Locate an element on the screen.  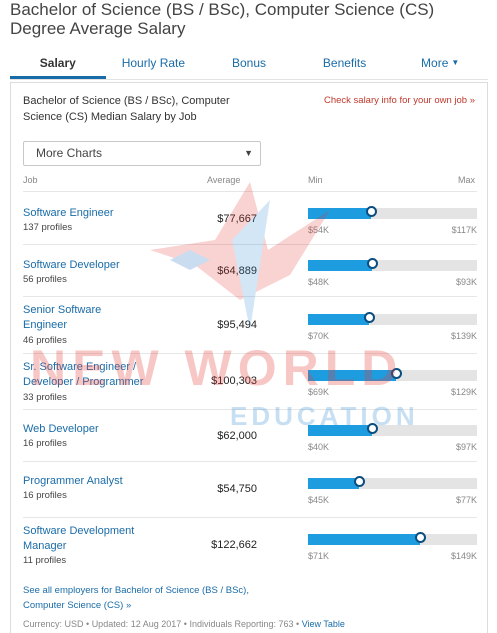
profile-count: 56 profiles is located at coordinates (45, 279).